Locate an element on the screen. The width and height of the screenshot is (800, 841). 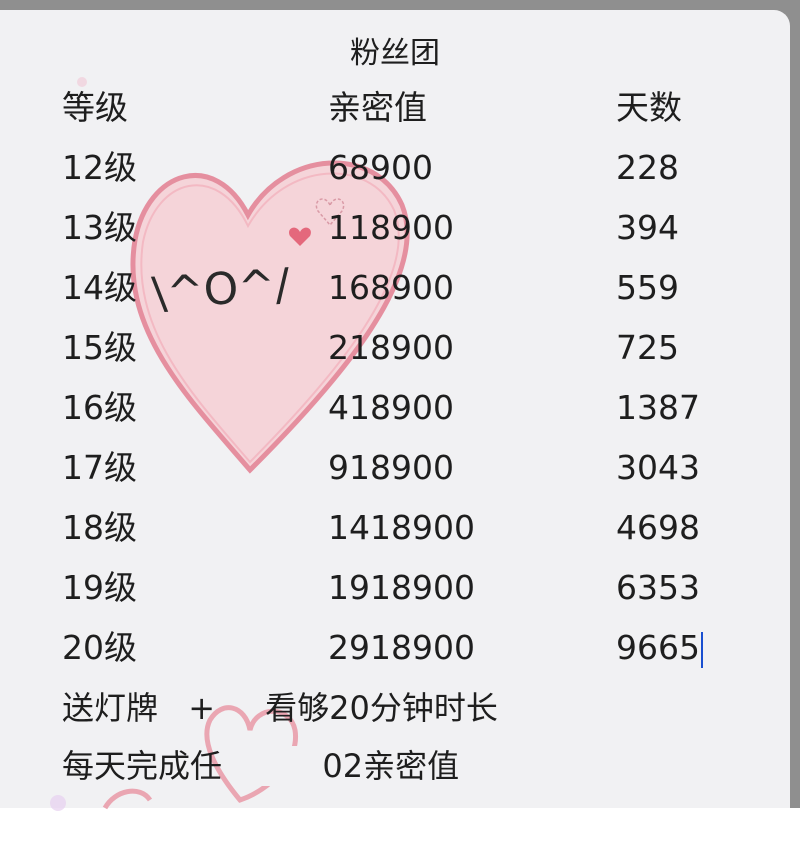
cell-text: 394 is located at coordinates (647, 227).